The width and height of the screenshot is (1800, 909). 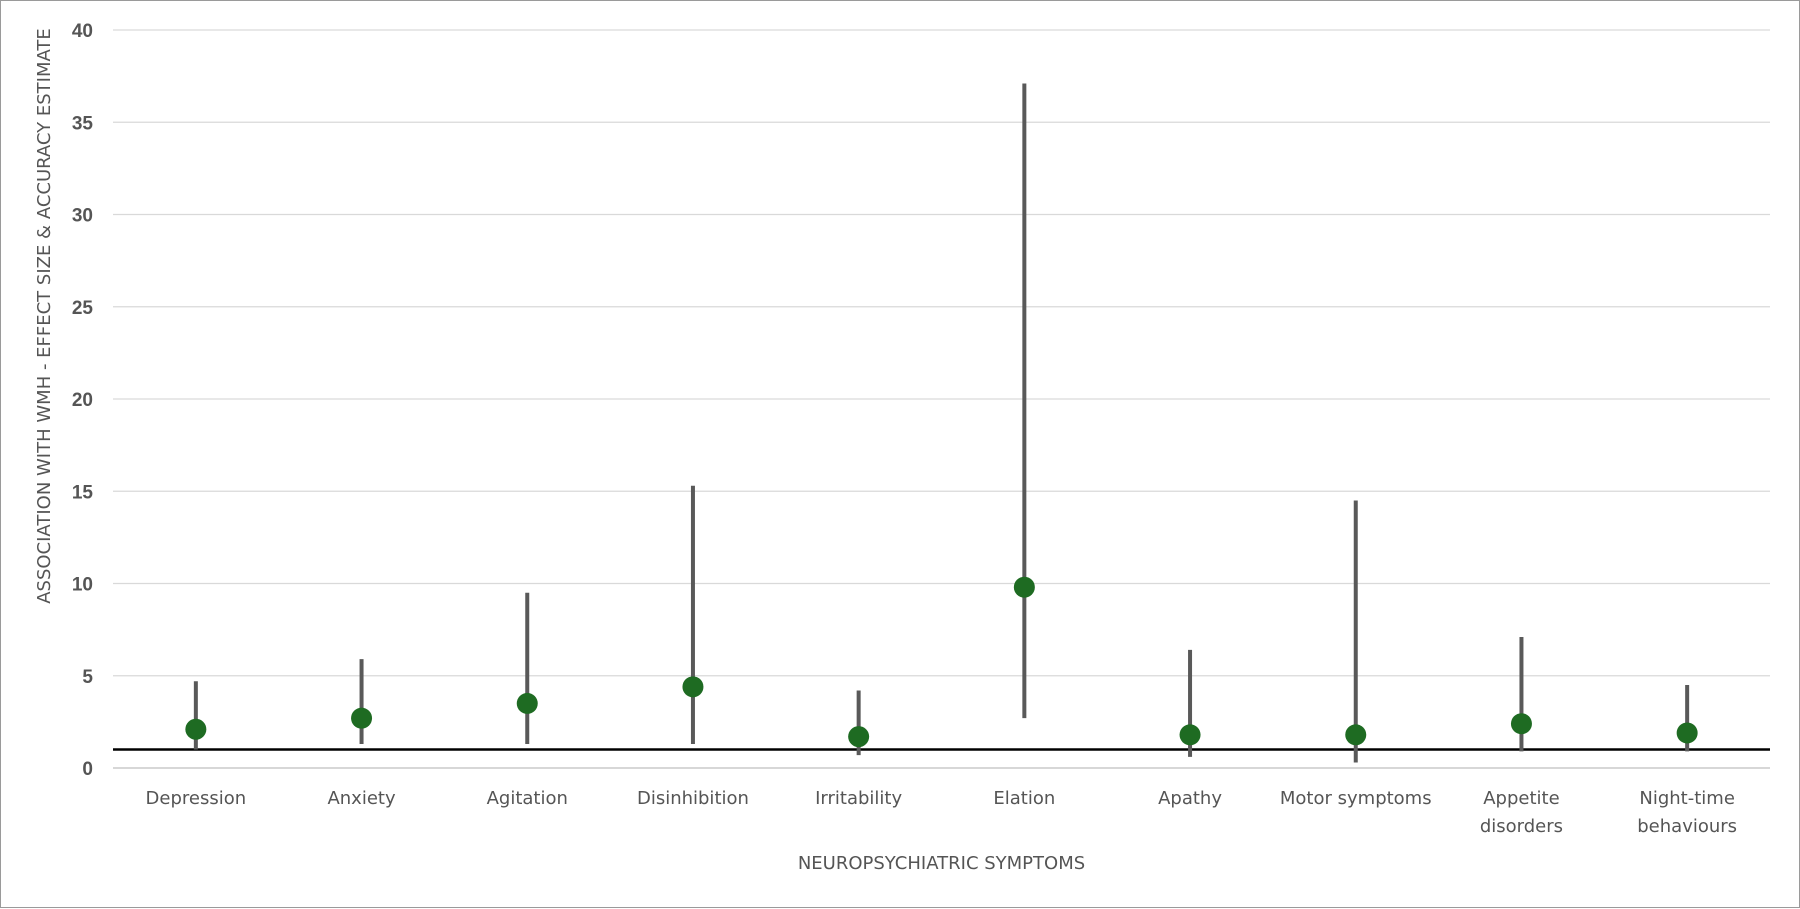 What do you see at coordinates (361, 798) in the screenshot?
I see `category-label: Anxiety` at bounding box center [361, 798].